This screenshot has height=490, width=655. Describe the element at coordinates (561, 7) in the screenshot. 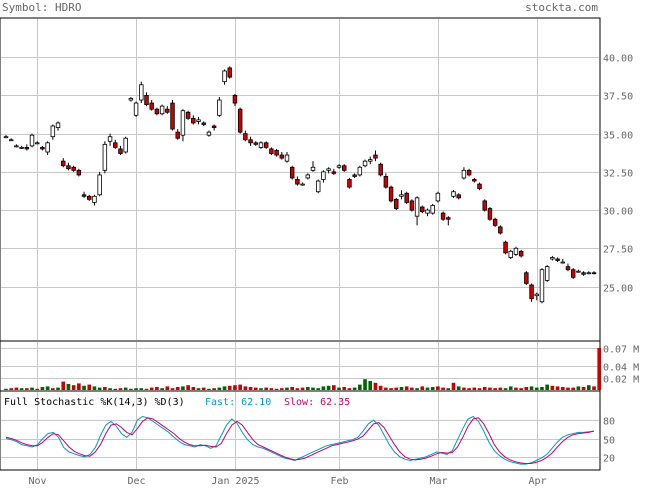

I see `site-label: stockta.com` at that location.